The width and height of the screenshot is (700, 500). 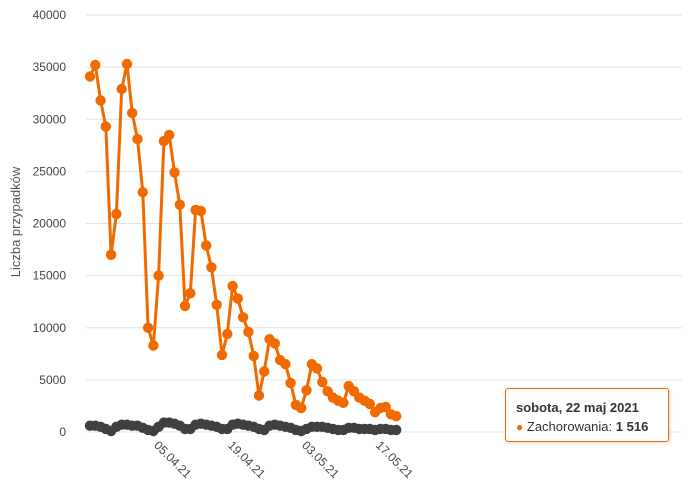 I want to click on y-tick-label: 15000, so click(x=50, y=276).